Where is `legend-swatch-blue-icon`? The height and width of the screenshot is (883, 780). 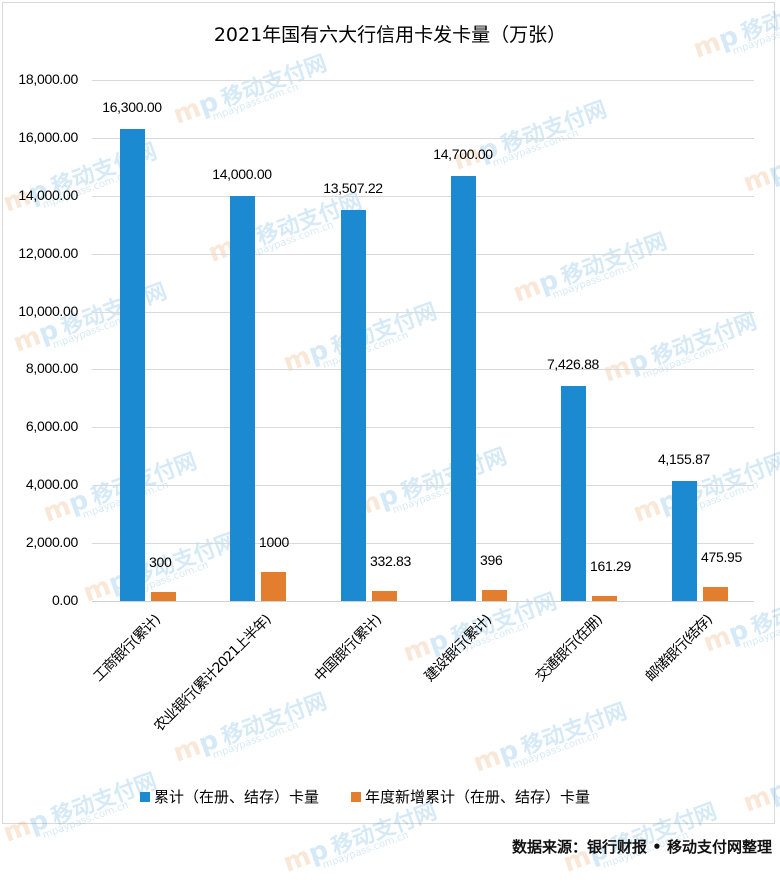 legend-swatch-blue-icon is located at coordinates (145, 796).